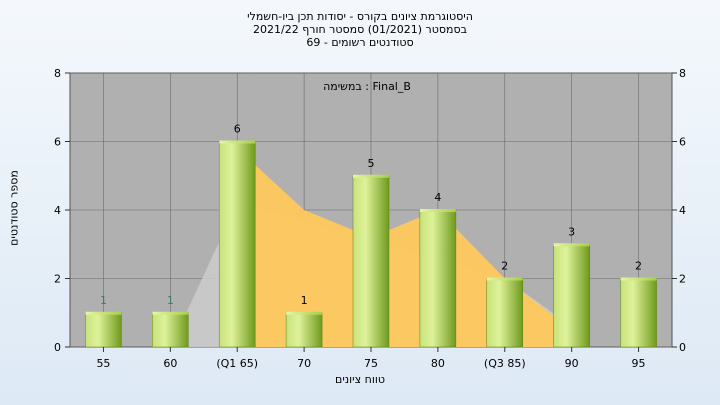 This screenshot has width=720, height=405. Describe the element at coordinates (682, 279) in the screenshot. I see `y-tick-label-right: 2` at that location.